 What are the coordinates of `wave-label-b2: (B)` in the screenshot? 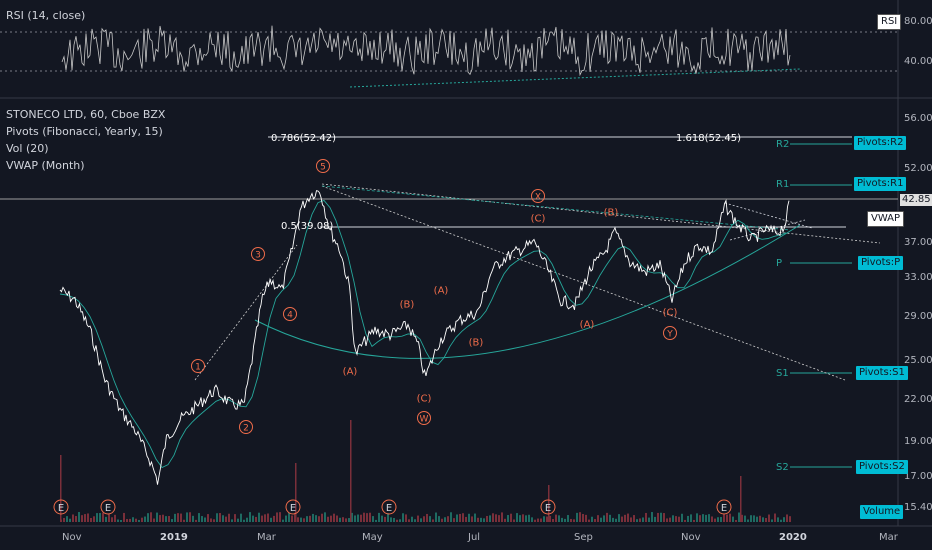 It's located at (476, 343).